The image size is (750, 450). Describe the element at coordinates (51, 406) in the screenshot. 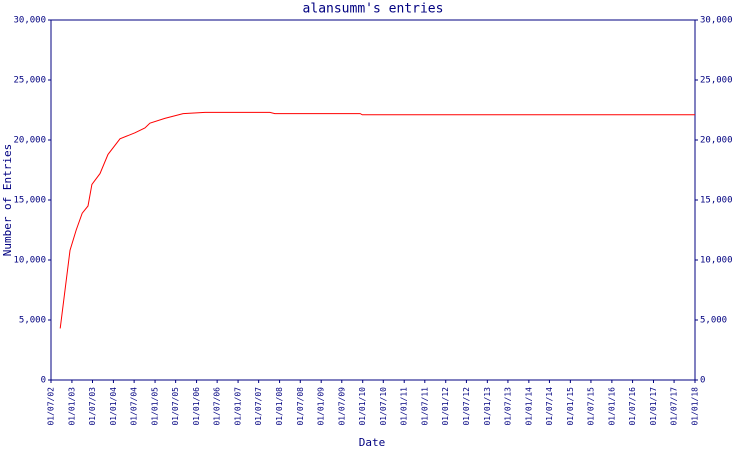

I see `x-tick-label: 01/07/02` at that location.